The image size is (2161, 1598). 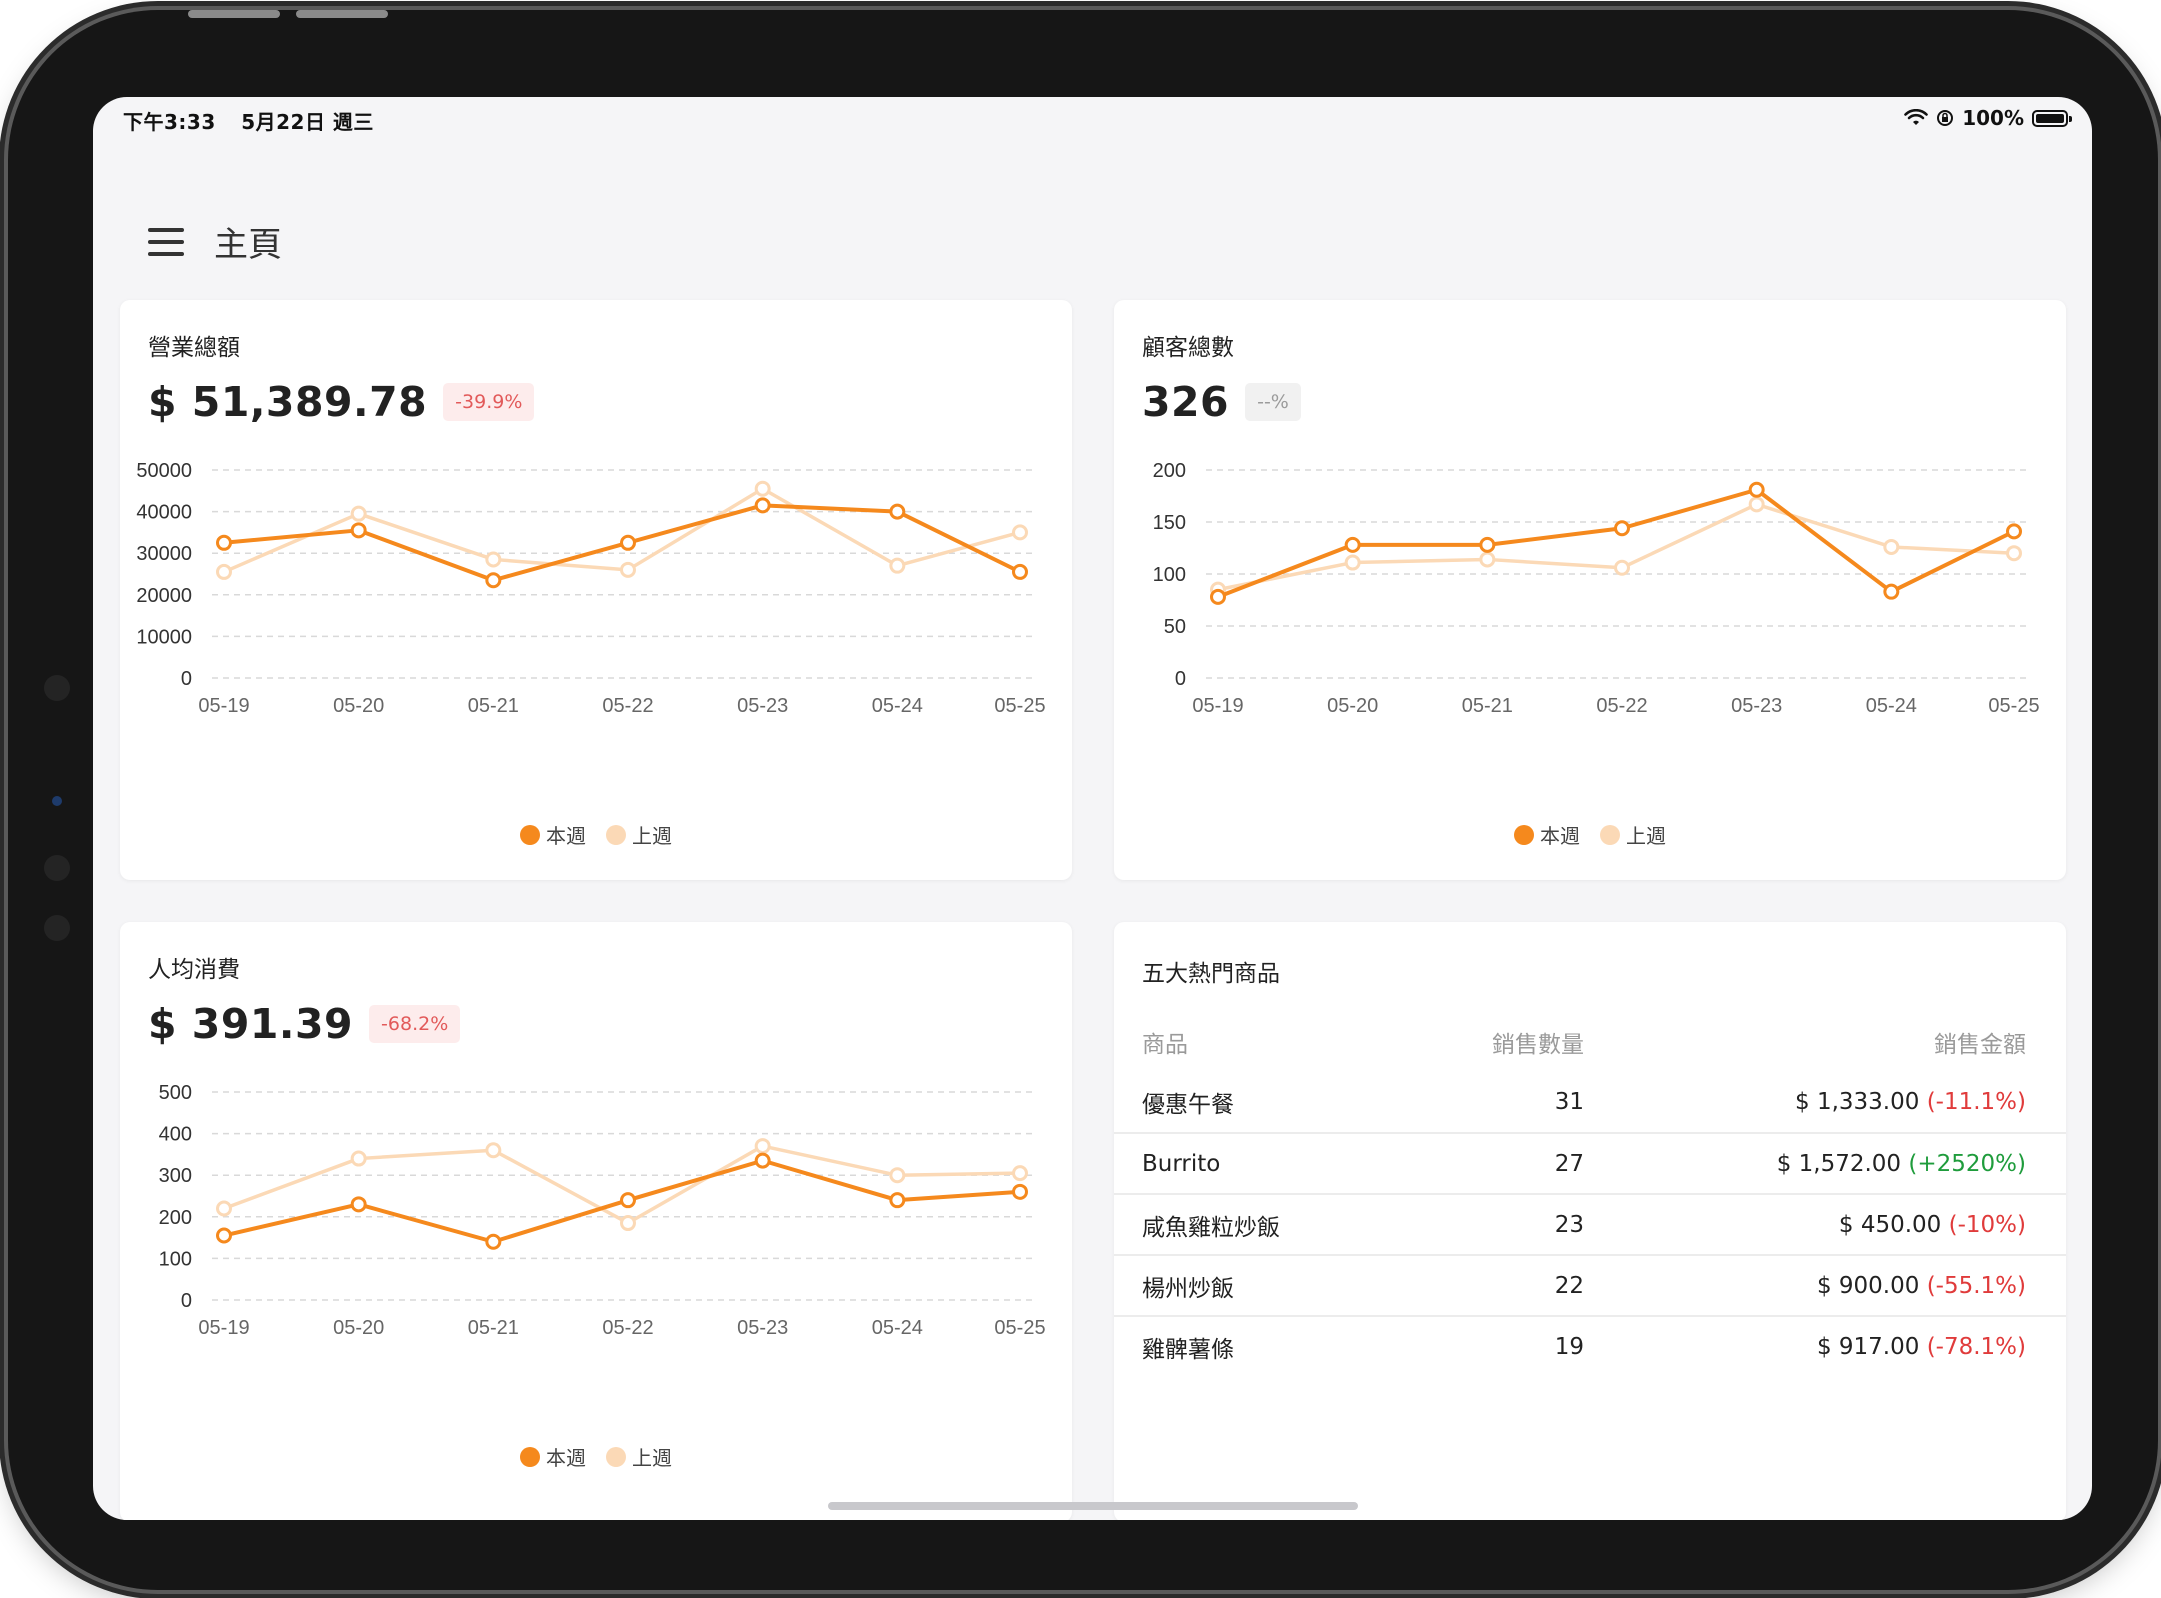 What do you see at coordinates (1273, 402) in the screenshot?
I see `change-badge: --%` at bounding box center [1273, 402].